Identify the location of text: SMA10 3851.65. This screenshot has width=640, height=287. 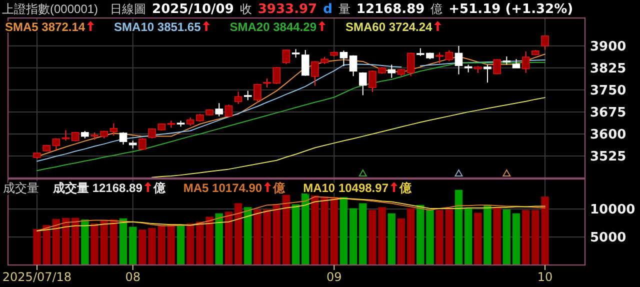
(158, 27).